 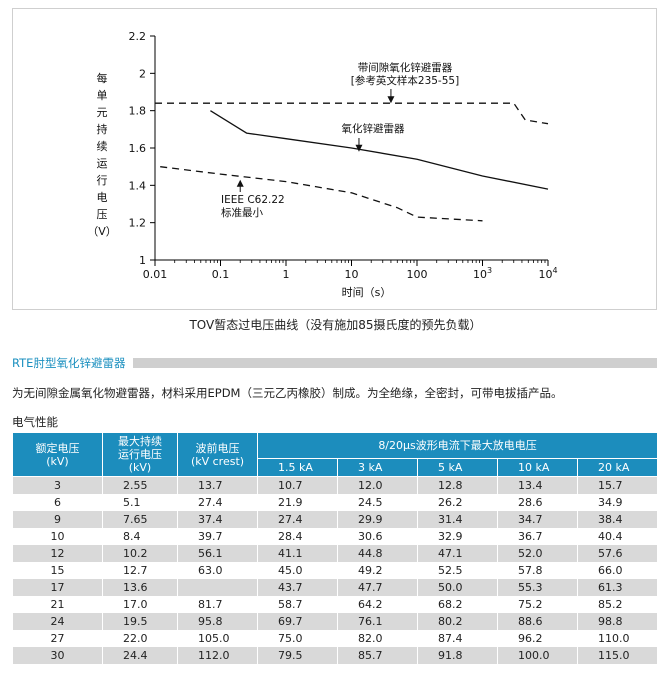 I want to click on table-cell: 68.2, so click(x=457, y=604).